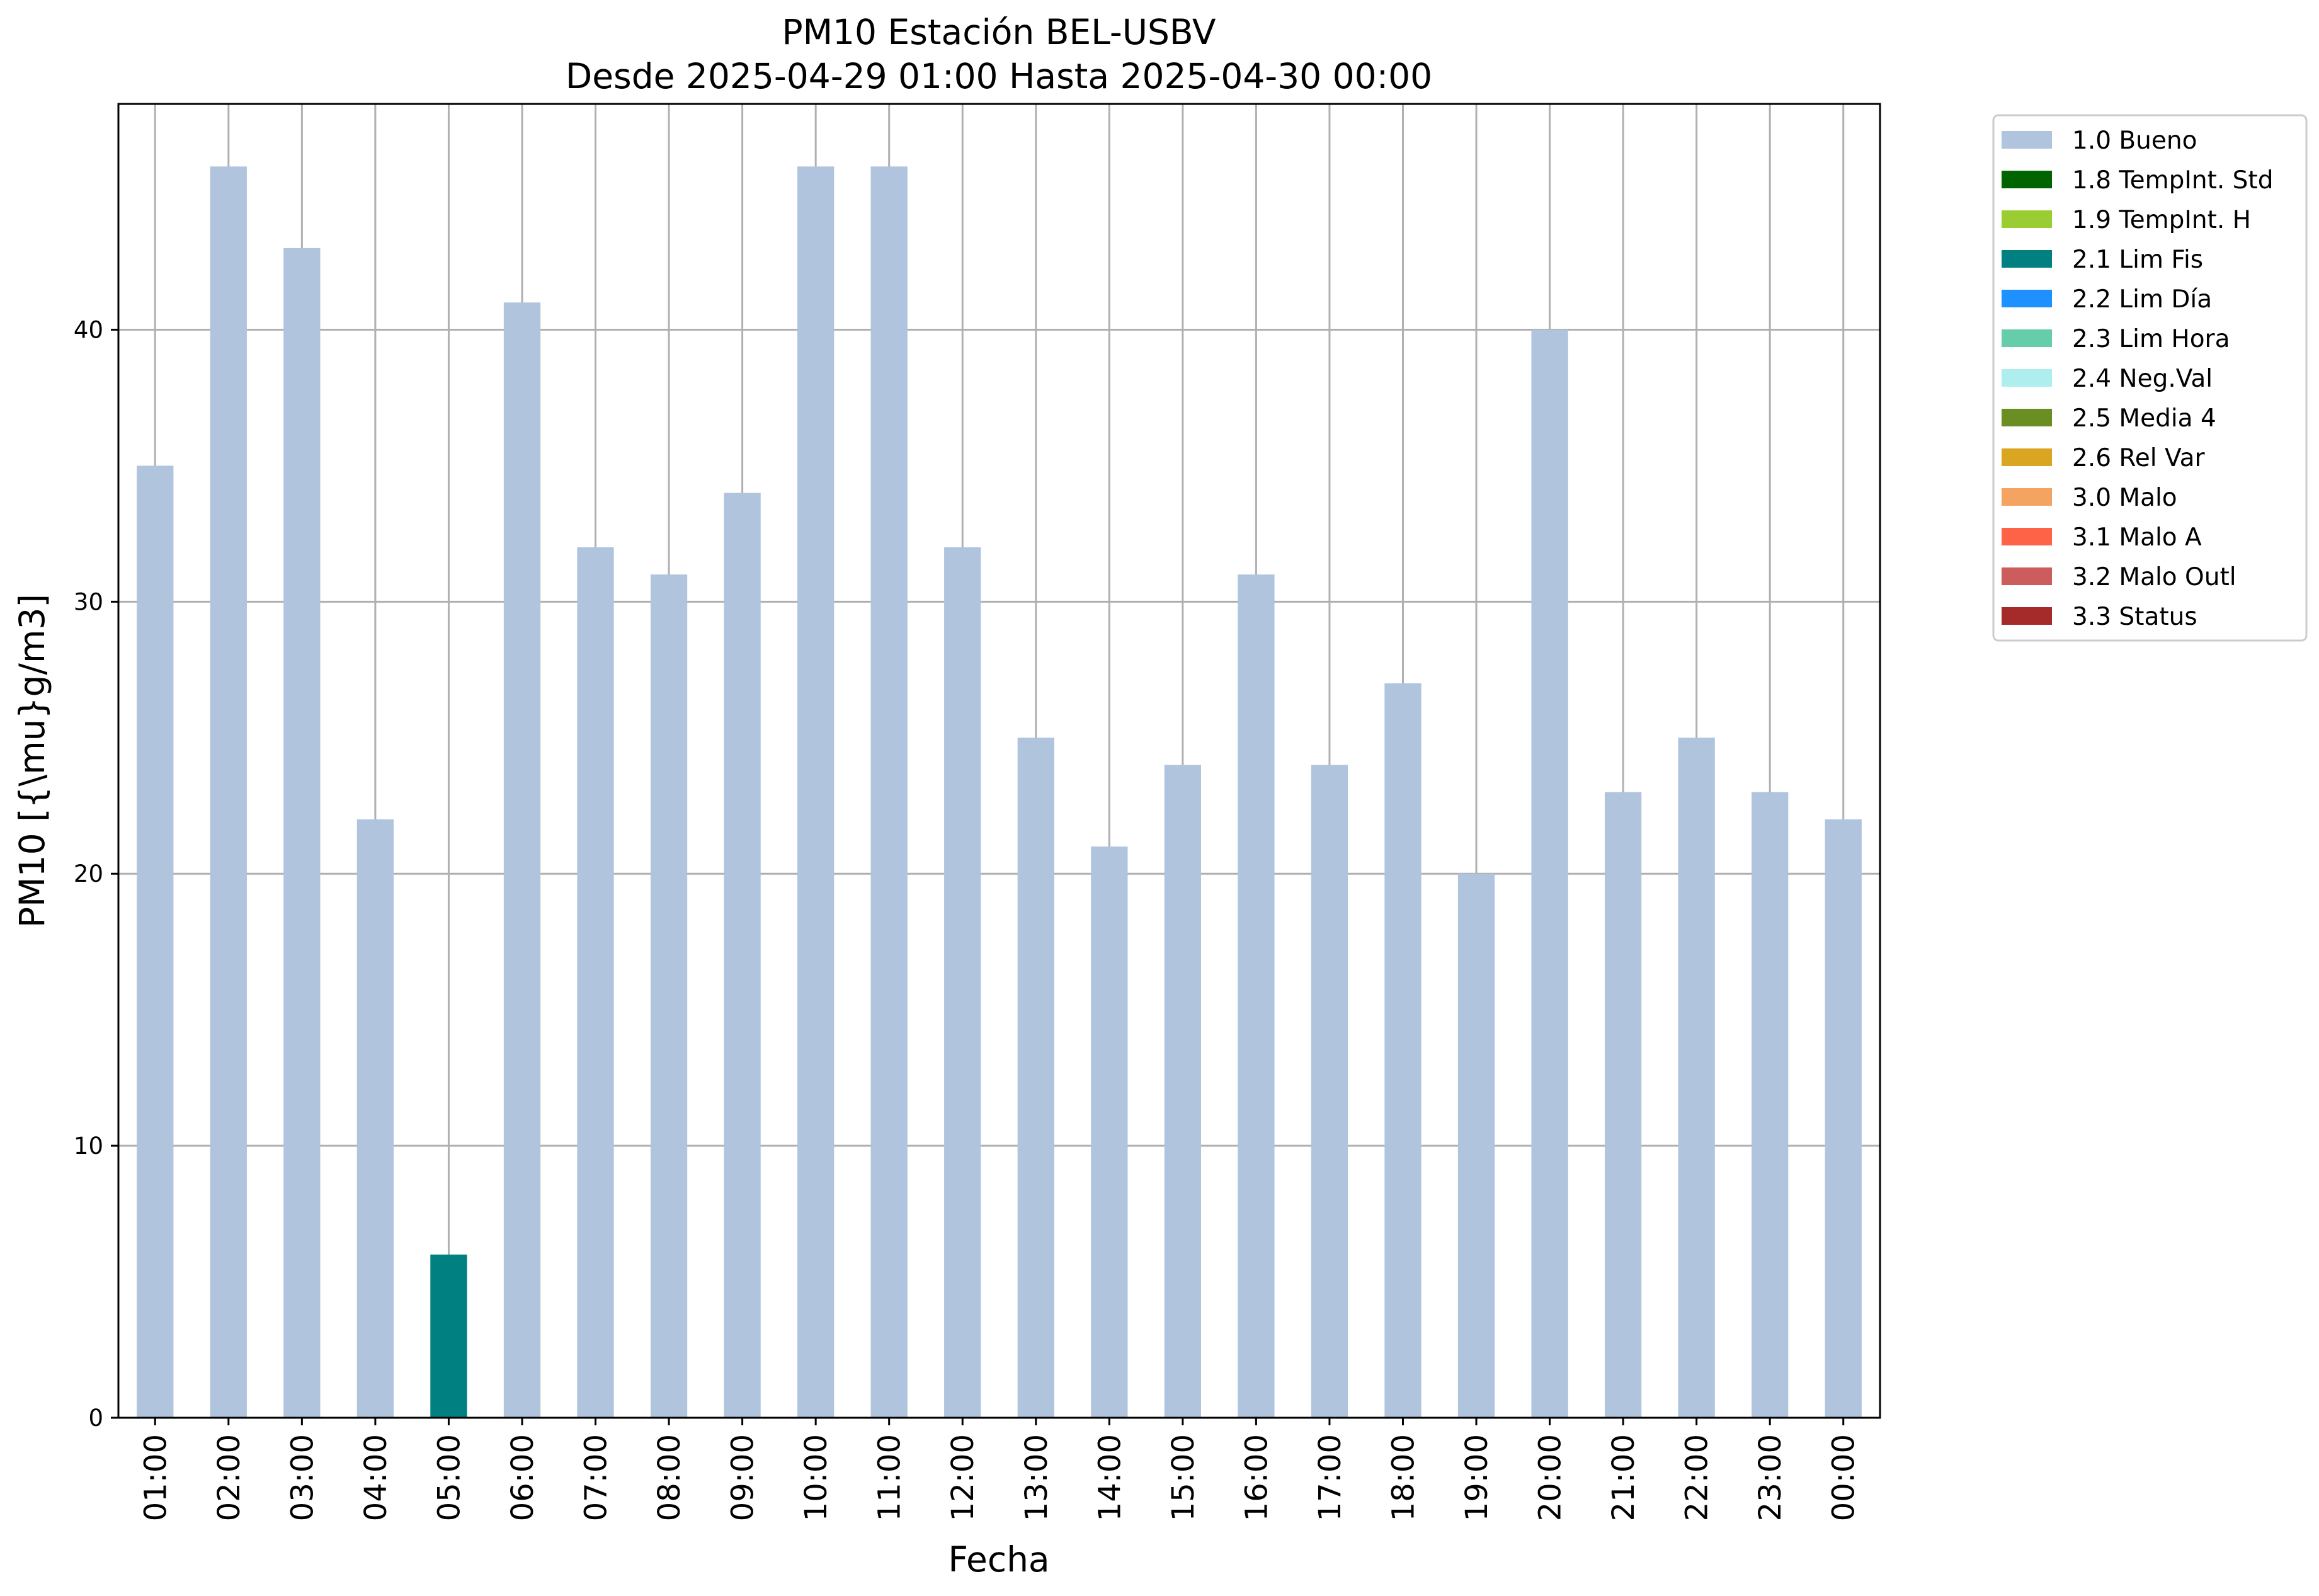  I want to click on legend-label: 3.2 Malo Outl, so click(2154, 577).